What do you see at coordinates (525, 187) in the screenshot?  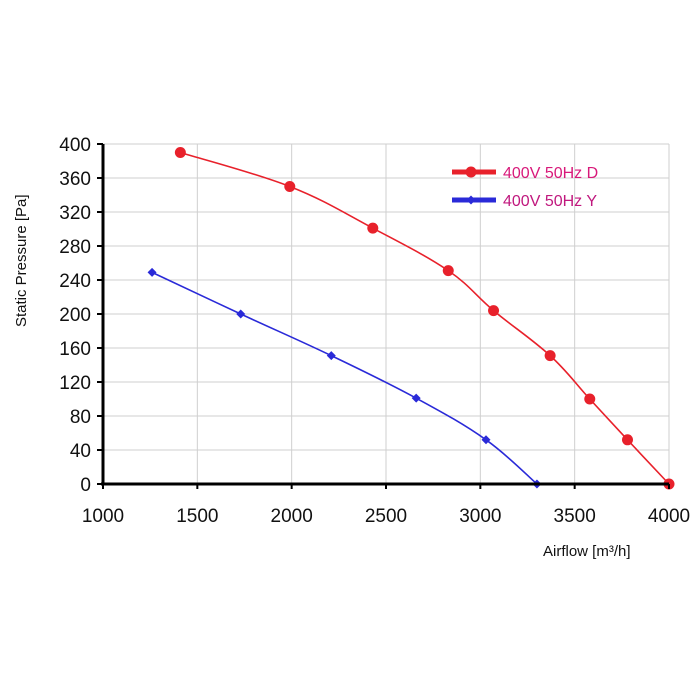 I see `legend: 400V 50Hz D 400V 50Hz Y` at bounding box center [525, 187].